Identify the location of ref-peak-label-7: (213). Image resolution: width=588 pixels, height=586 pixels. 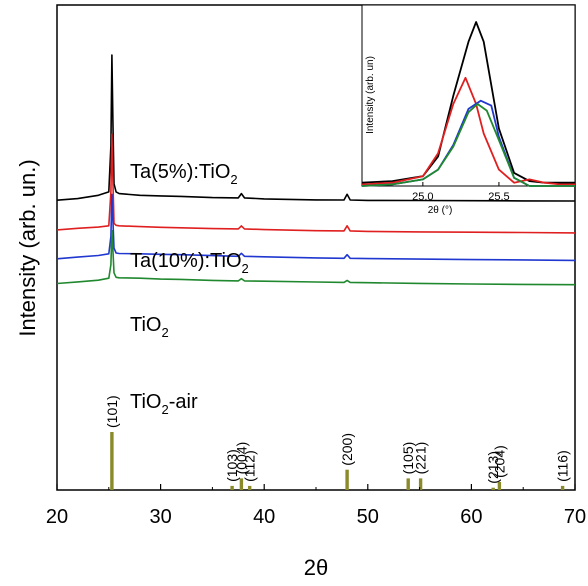
(493, 467).